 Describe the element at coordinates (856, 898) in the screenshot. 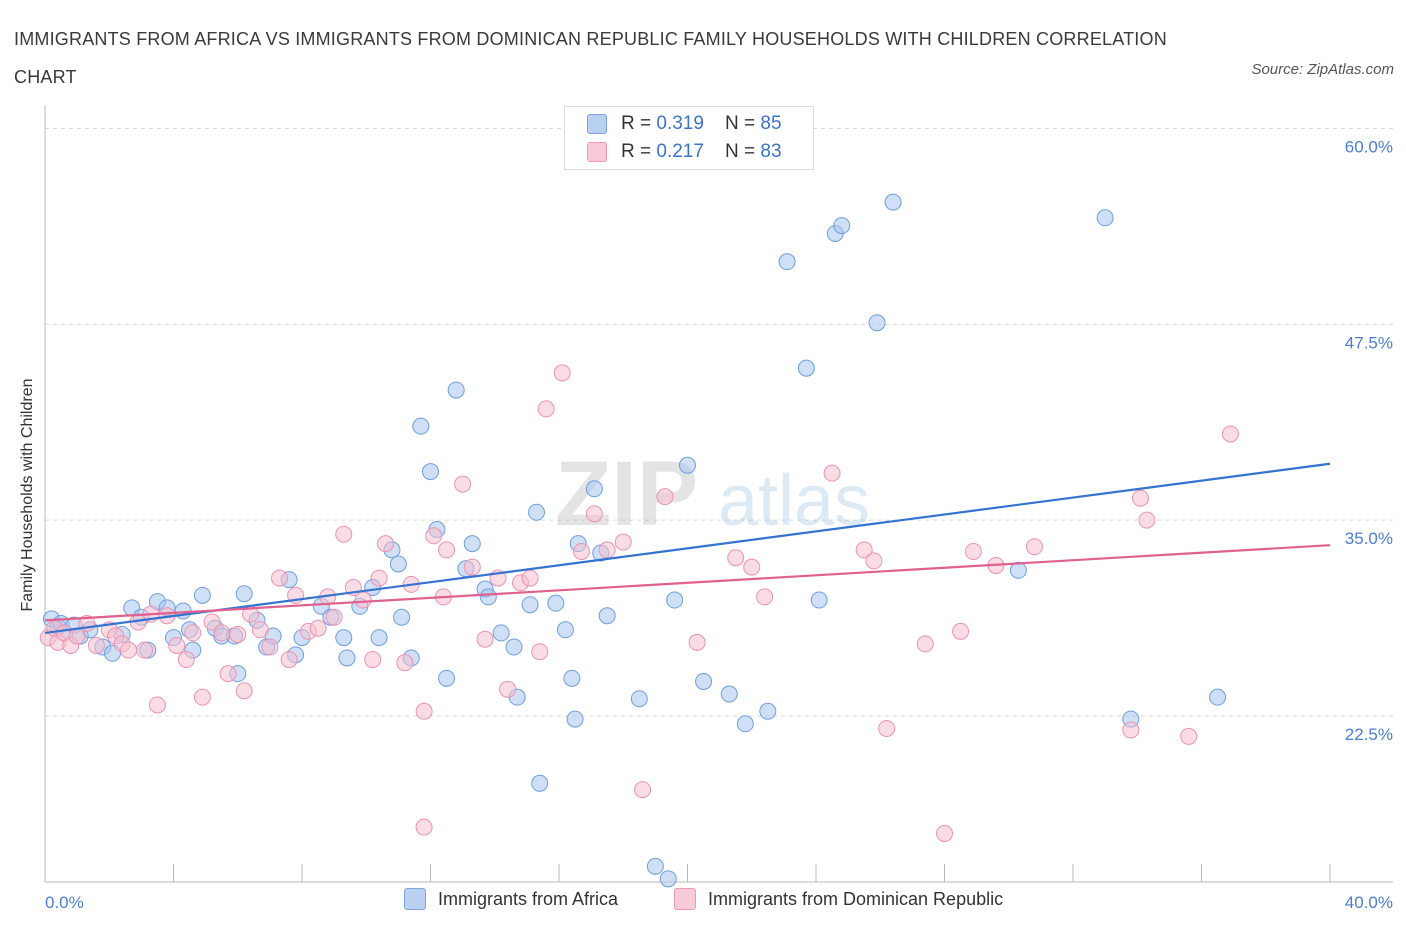

I see `legend-label-dominican: Immigrants from Dominican Republic` at that location.